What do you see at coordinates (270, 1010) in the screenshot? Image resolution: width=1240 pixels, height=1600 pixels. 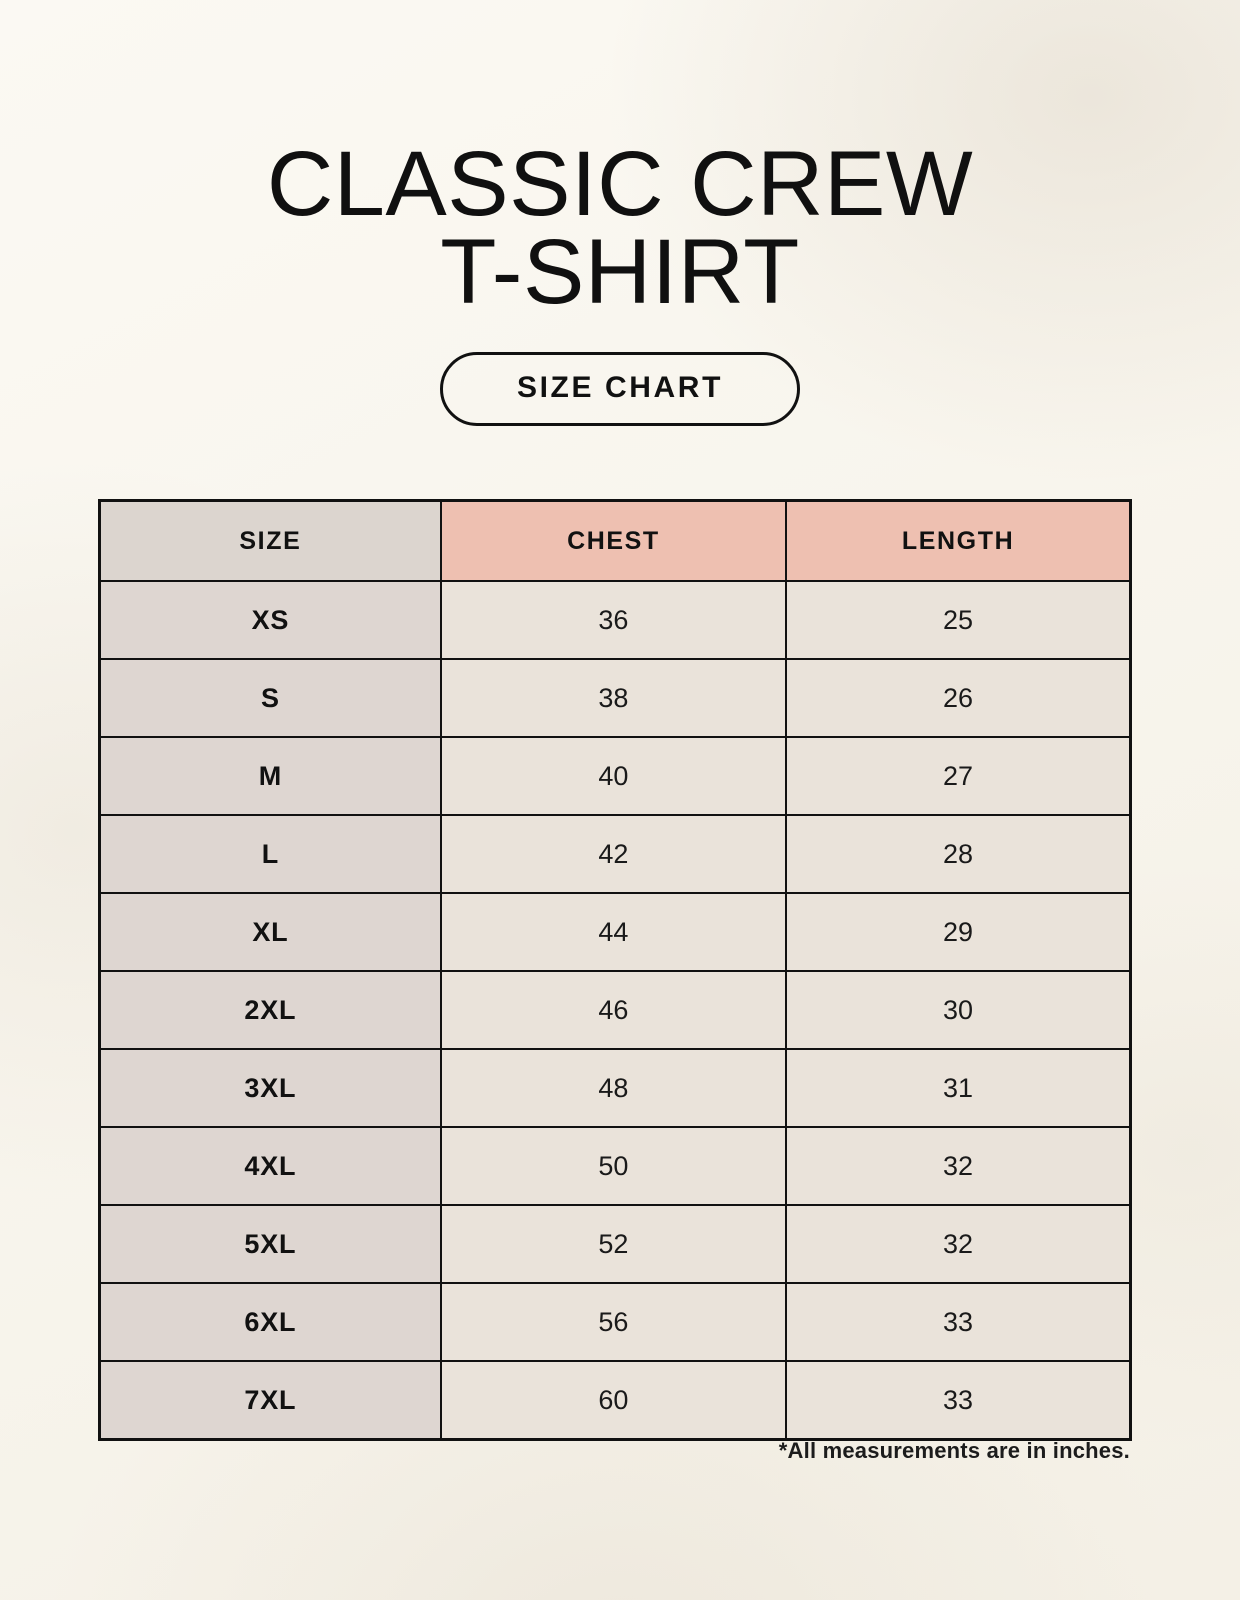 I see `cell-size: 2XL` at bounding box center [270, 1010].